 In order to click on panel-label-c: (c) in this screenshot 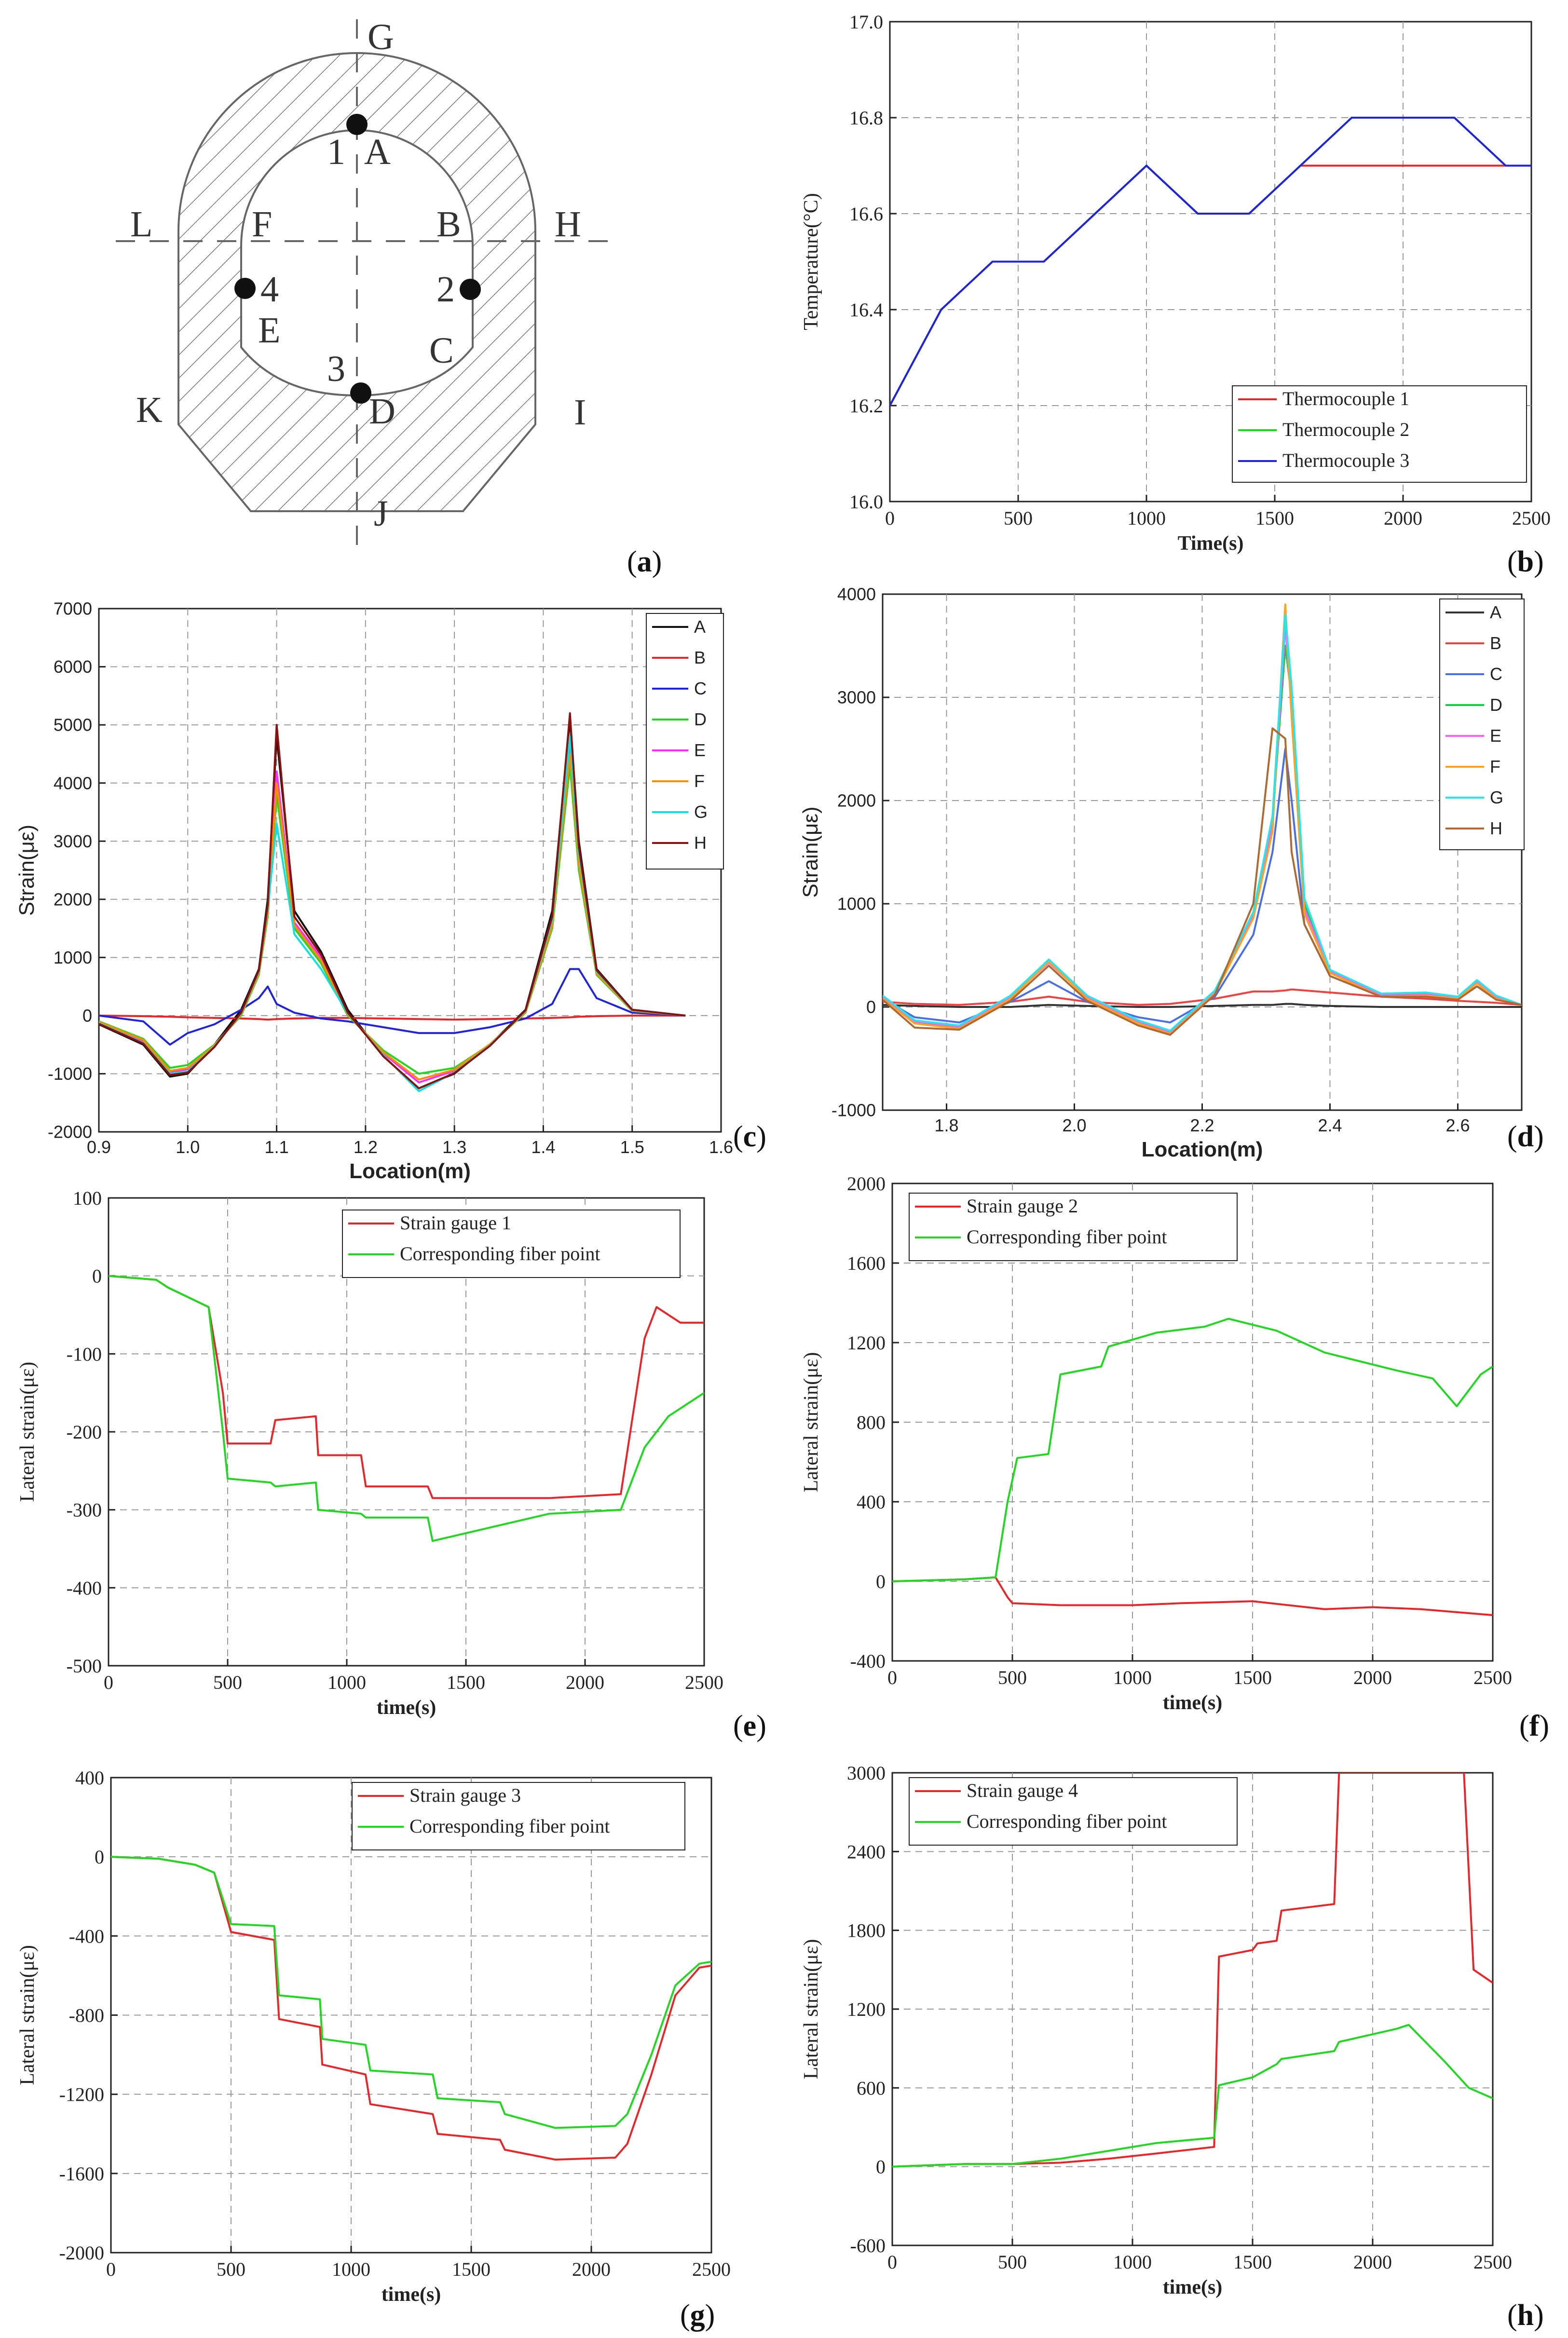, I will do `click(750, 1136)`.